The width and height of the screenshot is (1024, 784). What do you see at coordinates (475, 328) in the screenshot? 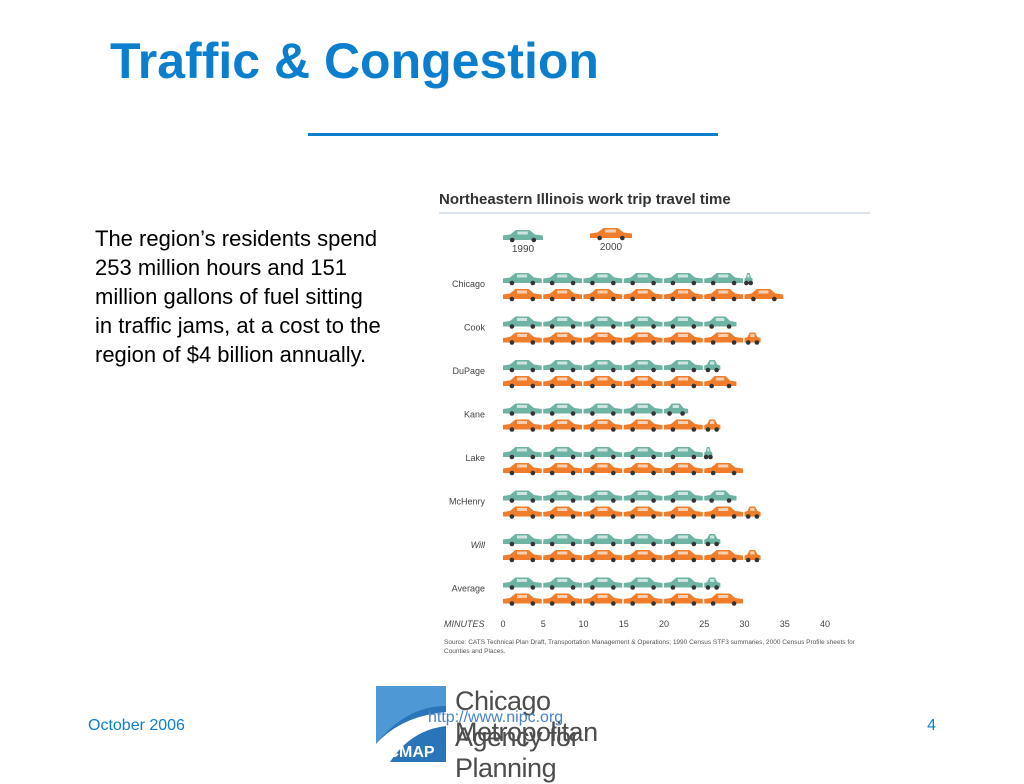
I see `category-label: Cook` at bounding box center [475, 328].